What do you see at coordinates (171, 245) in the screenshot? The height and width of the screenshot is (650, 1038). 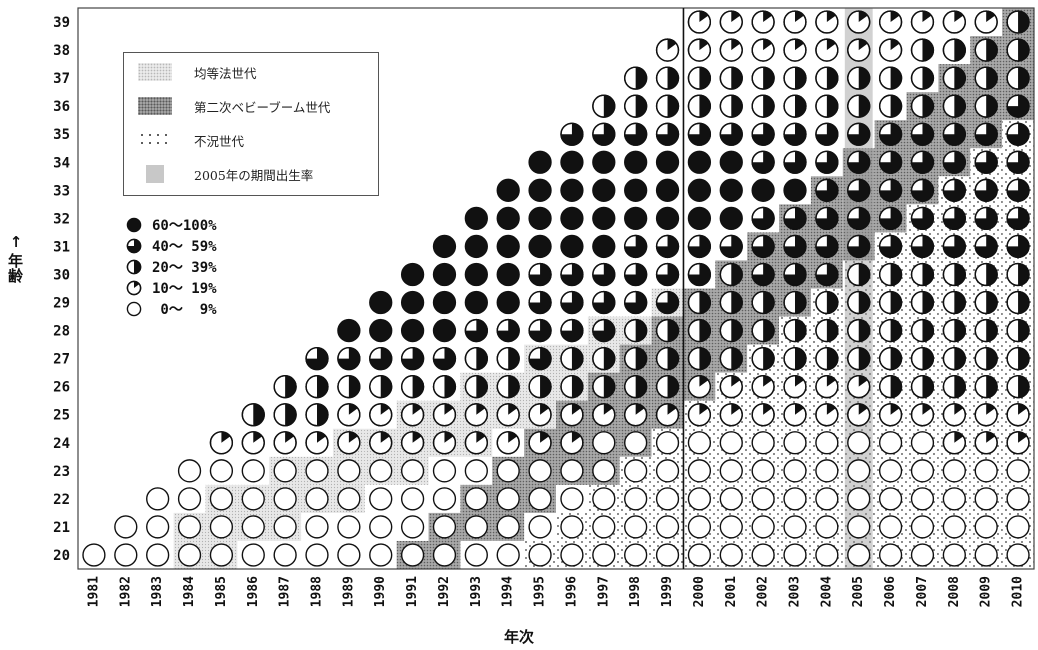 I see `rate-legend-item: 40〜 59%` at bounding box center [171, 245].